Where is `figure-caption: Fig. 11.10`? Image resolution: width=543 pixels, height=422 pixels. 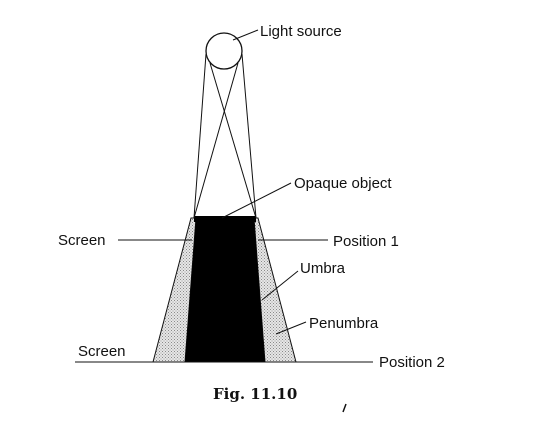
figure-caption: Fig. 11.10 is located at coordinates (255, 394).